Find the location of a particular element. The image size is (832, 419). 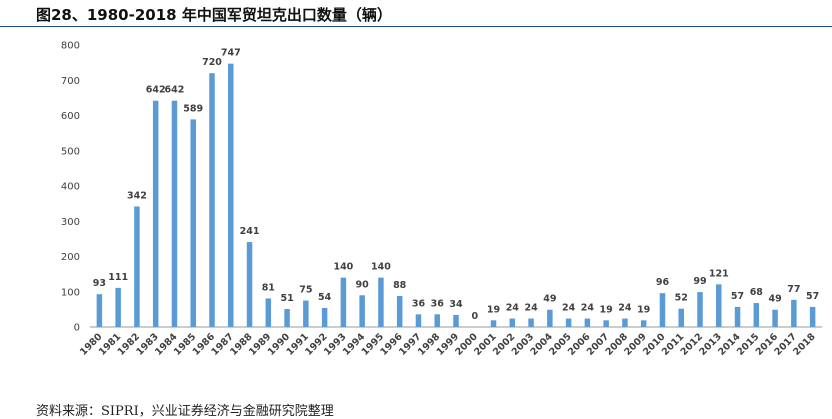

data-label: 51 is located at coordinates (286, 298).